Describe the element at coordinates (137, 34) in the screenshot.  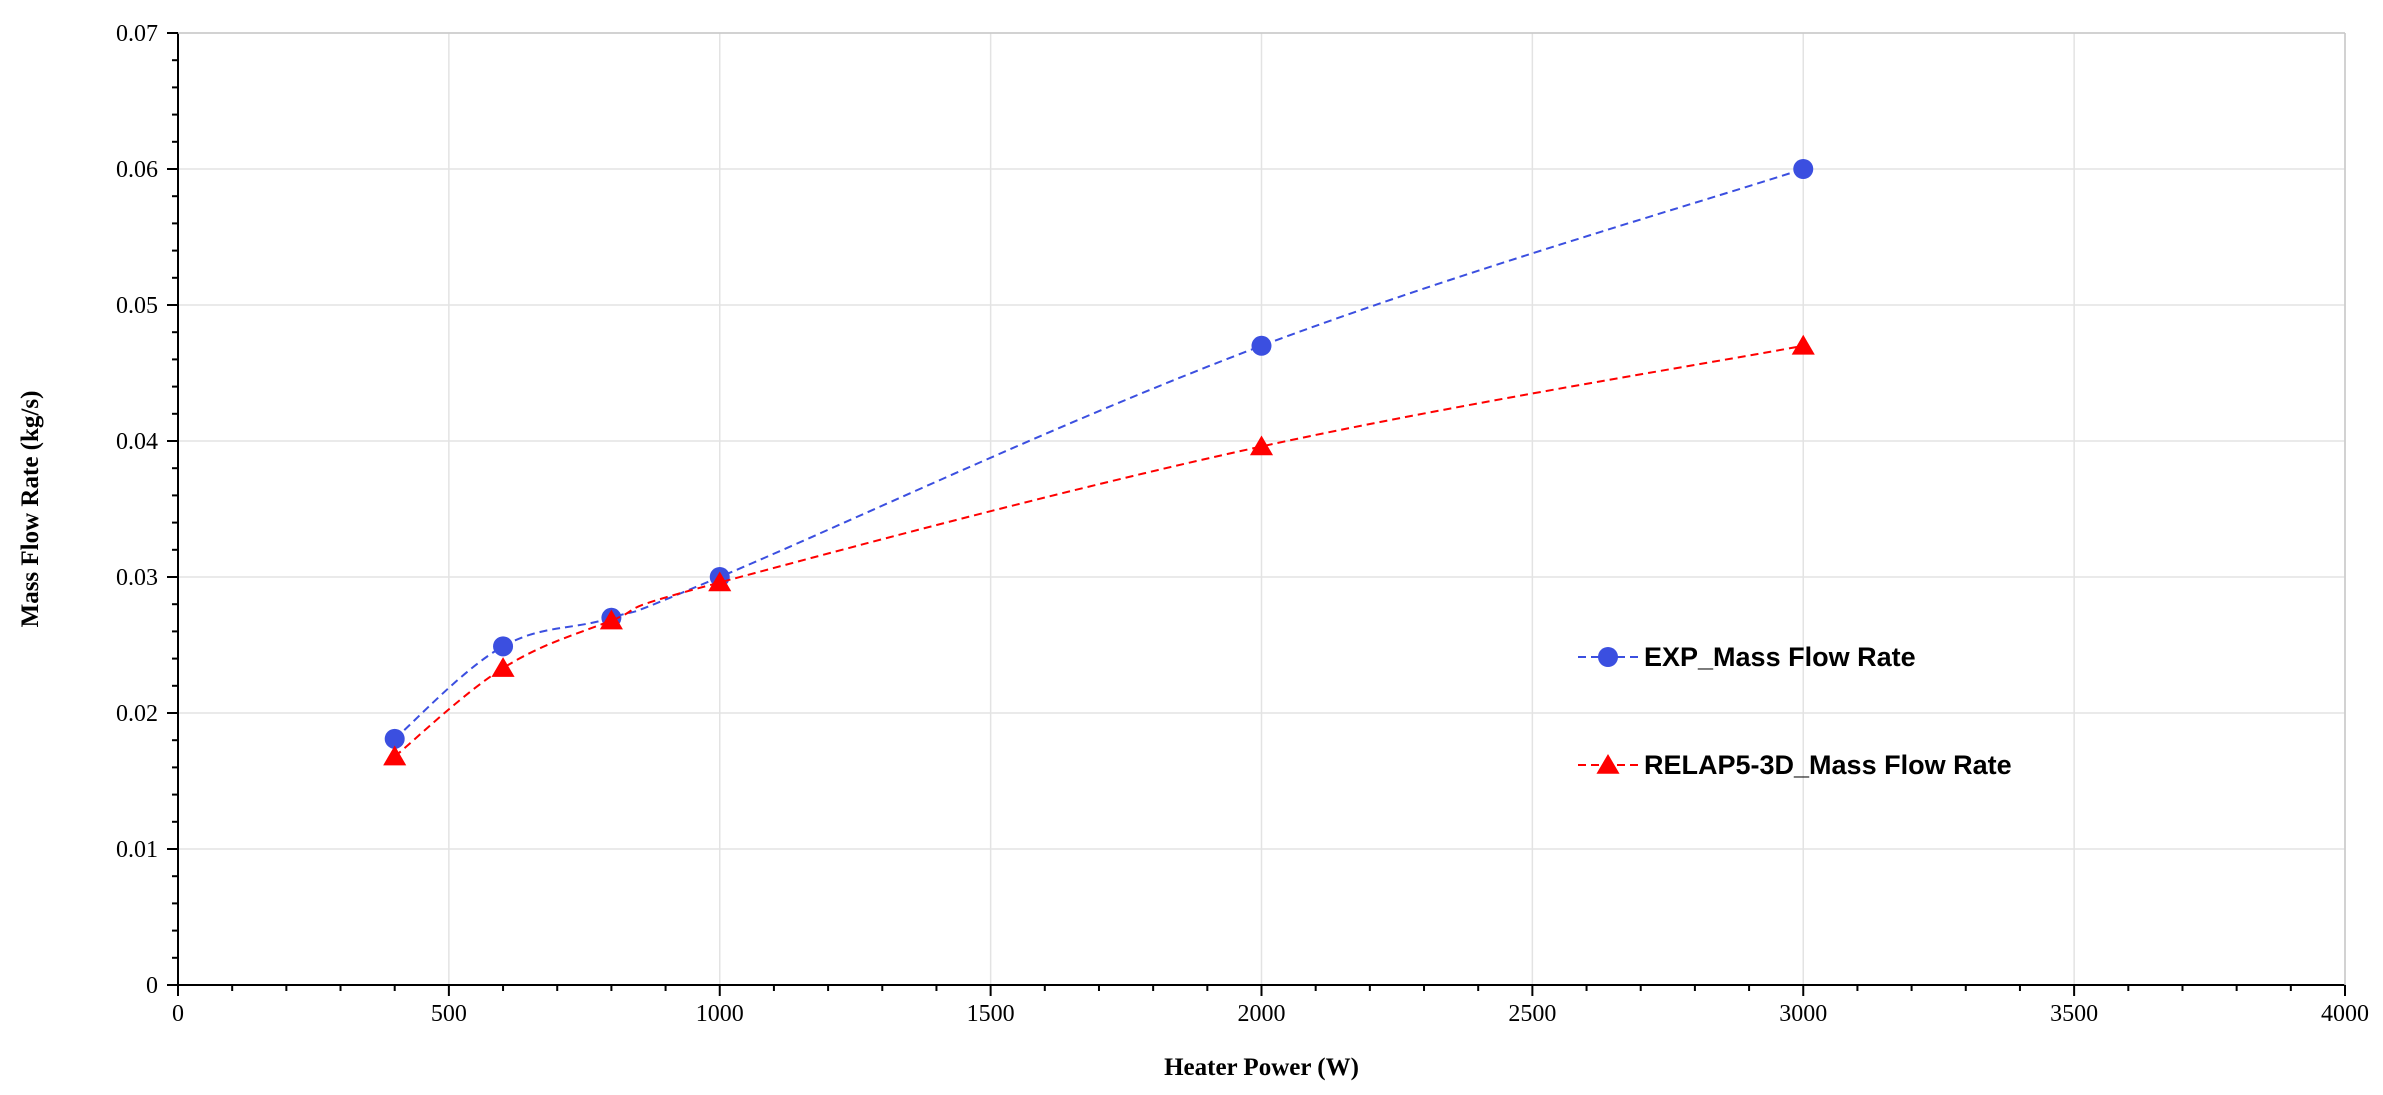
I see `y-tick-label: 0.07` at that location.